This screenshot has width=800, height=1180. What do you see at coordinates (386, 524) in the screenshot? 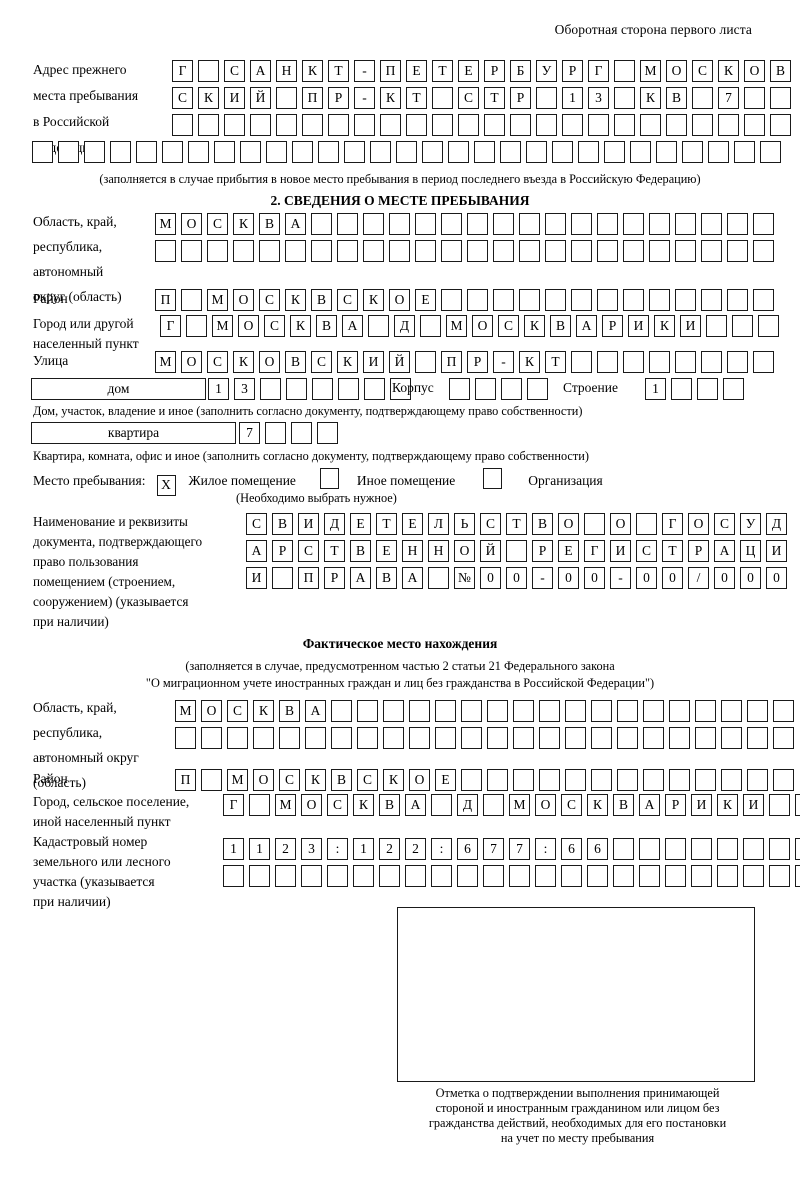
I see `char-cell: Т` at bounding box center [386, 524].